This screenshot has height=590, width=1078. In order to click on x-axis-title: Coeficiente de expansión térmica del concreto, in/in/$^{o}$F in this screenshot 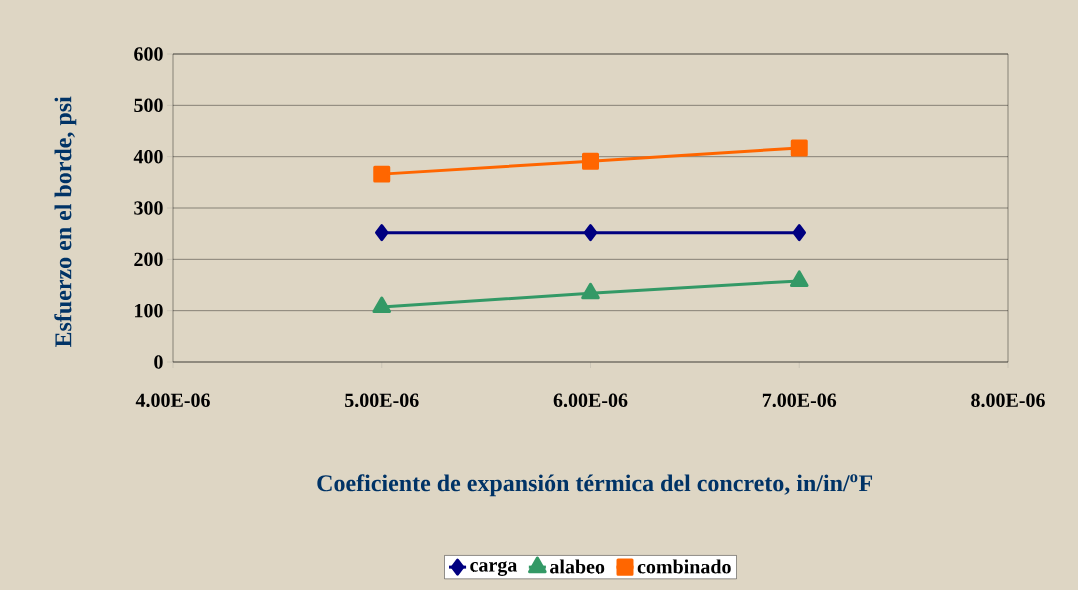, I will do `click(595, 485)`.